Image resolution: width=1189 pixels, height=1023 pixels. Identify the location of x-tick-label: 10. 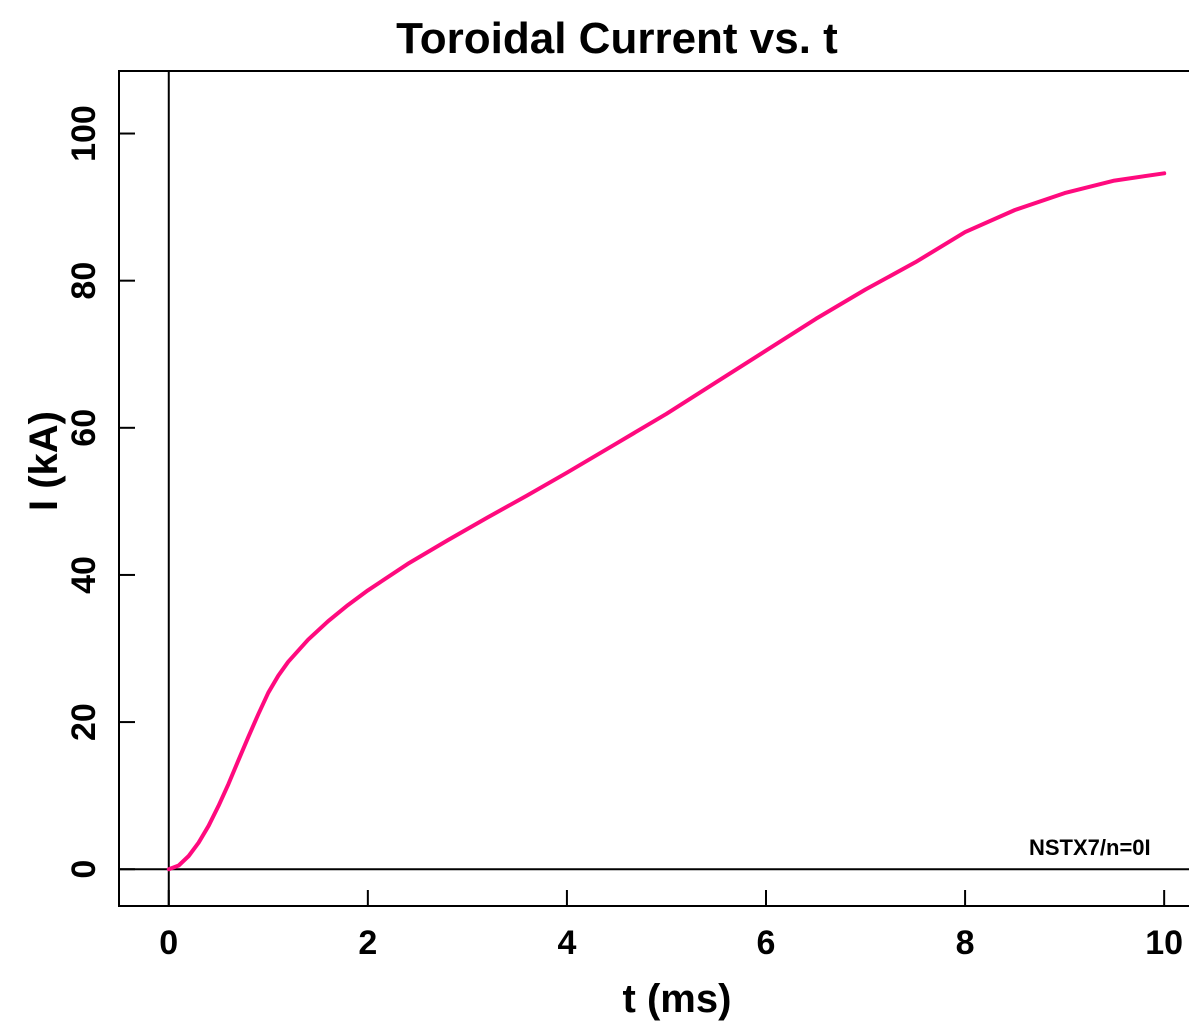
(1164, 943).